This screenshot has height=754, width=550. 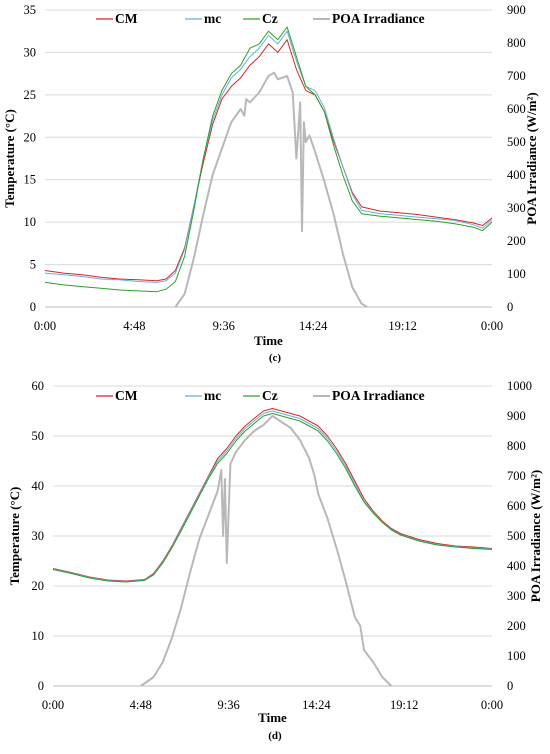 I want to click on panel-label: (d), so click(x=275, y=736).